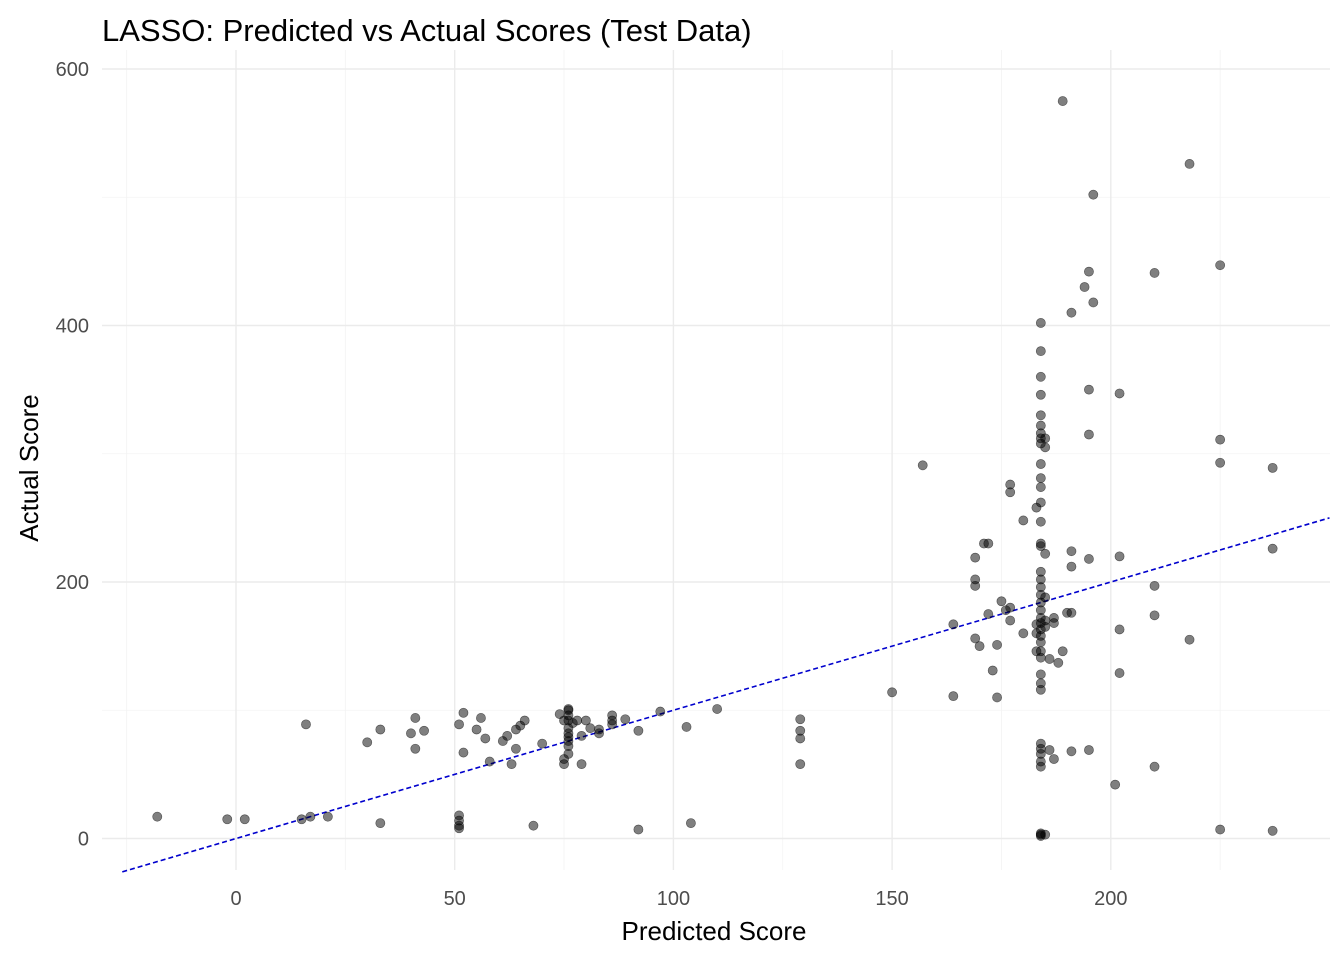 This screenshot has width=1344, height=960. I want to click on y-tick-label: 600, so click(72, 70).